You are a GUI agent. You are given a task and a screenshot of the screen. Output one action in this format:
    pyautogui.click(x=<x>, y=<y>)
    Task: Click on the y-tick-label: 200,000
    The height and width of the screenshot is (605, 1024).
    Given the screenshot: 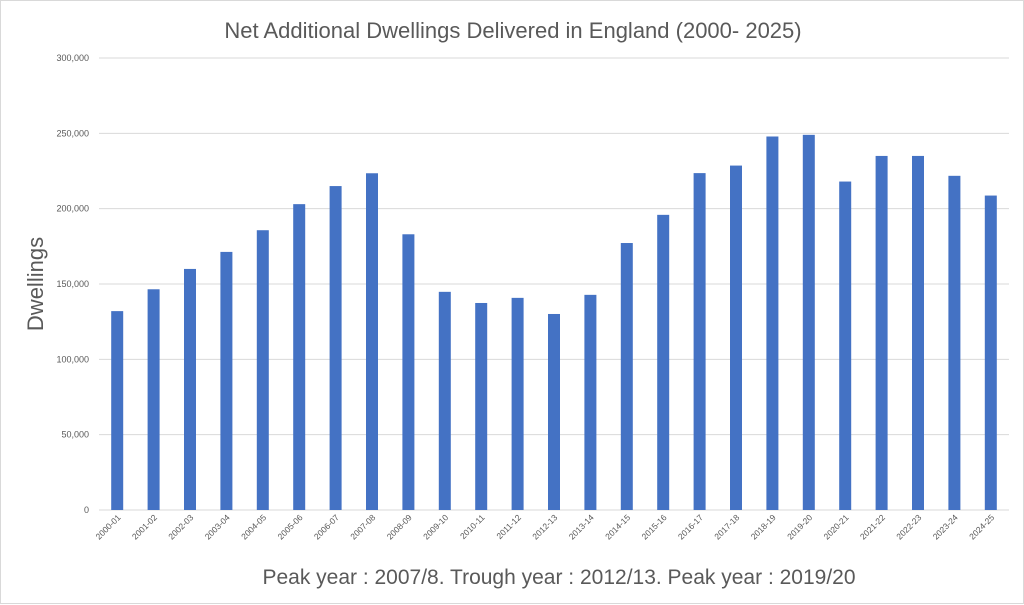 What is the action you would take?
    pyautogui.click(x=72, y=209)
    